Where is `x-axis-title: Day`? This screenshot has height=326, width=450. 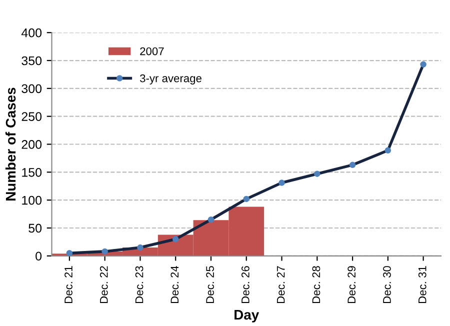 x-axis-title: Day is located at coordinates (247, 316).